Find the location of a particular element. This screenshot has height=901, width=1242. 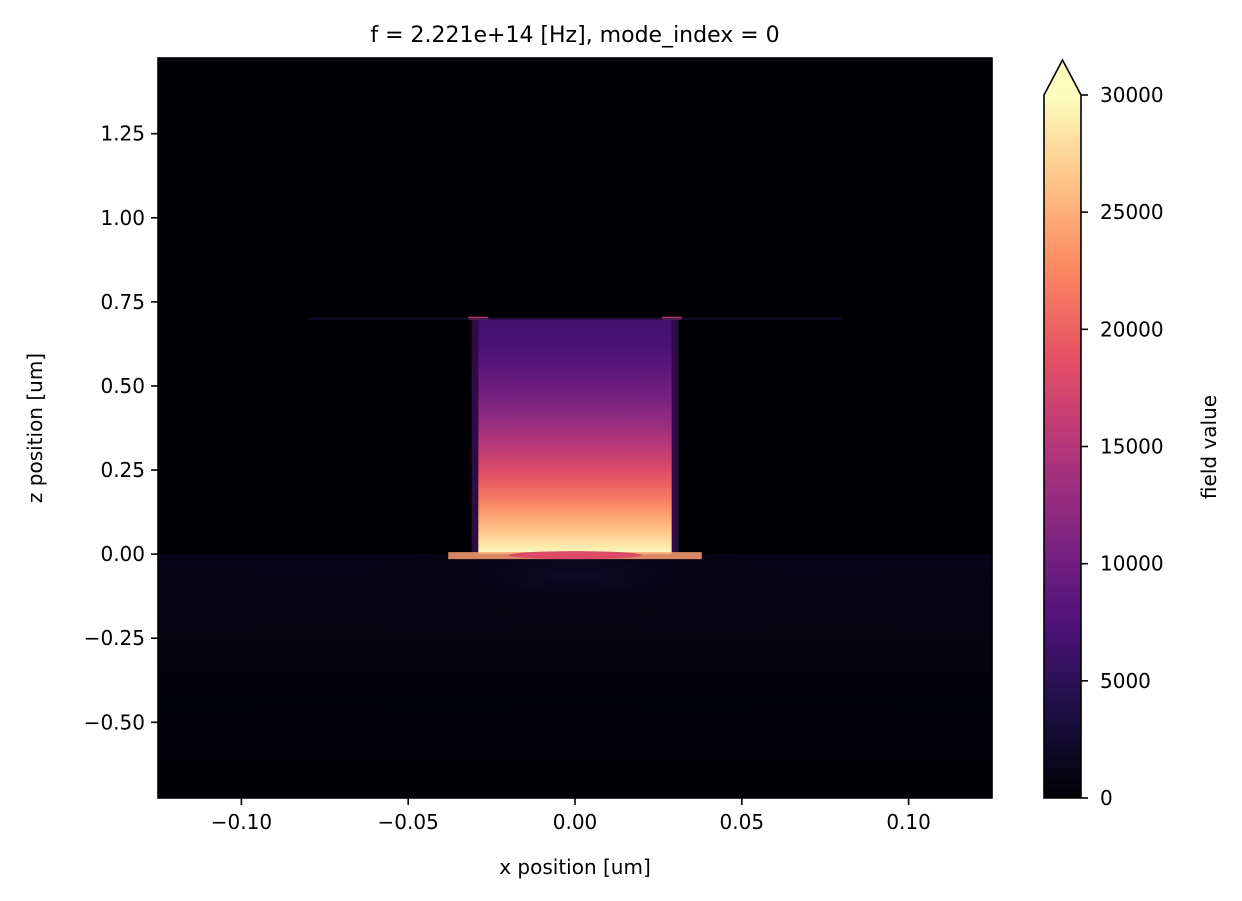

x-tick-label: 0.10 is located at coordinates (908, 822).